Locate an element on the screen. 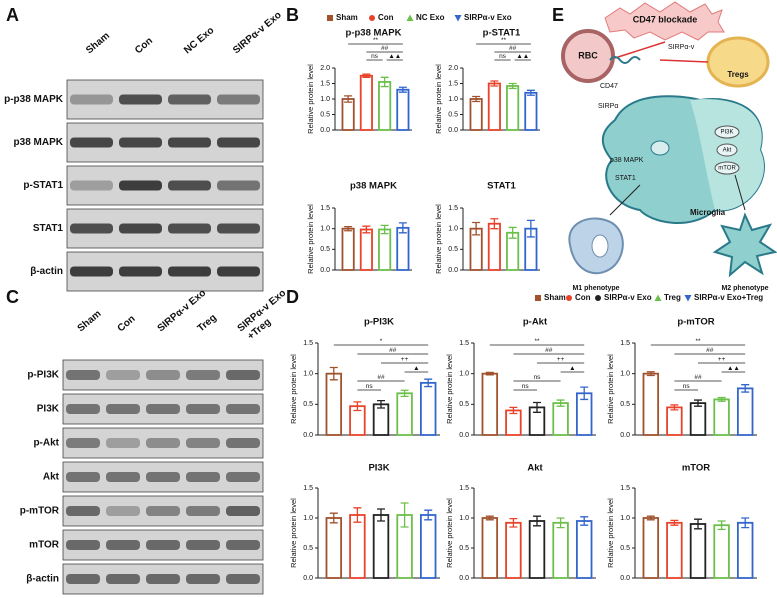 The height and width of the screenshot is (598, 777). row-label: p38 MAPK is located at coordinates (39, 142).